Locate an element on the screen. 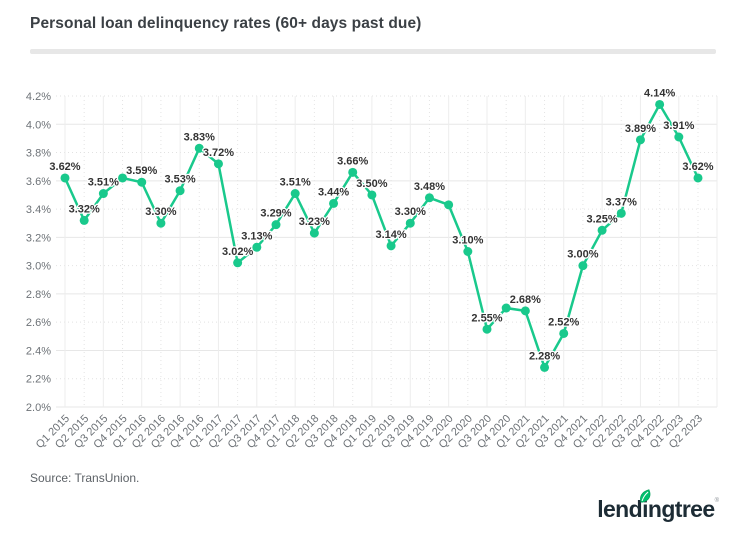 This screenshot has height=545, width=745. lendingtree-wordmark: lendingtree is located at coordinates (656, 509).